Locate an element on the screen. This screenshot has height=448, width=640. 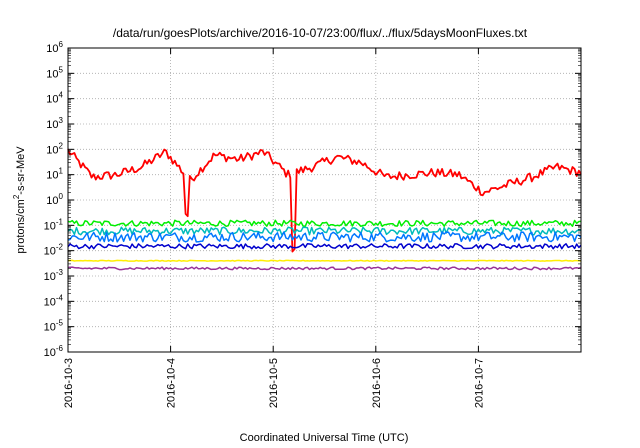
y-tick-label: 10¹ is located at coordinates (54, 174).